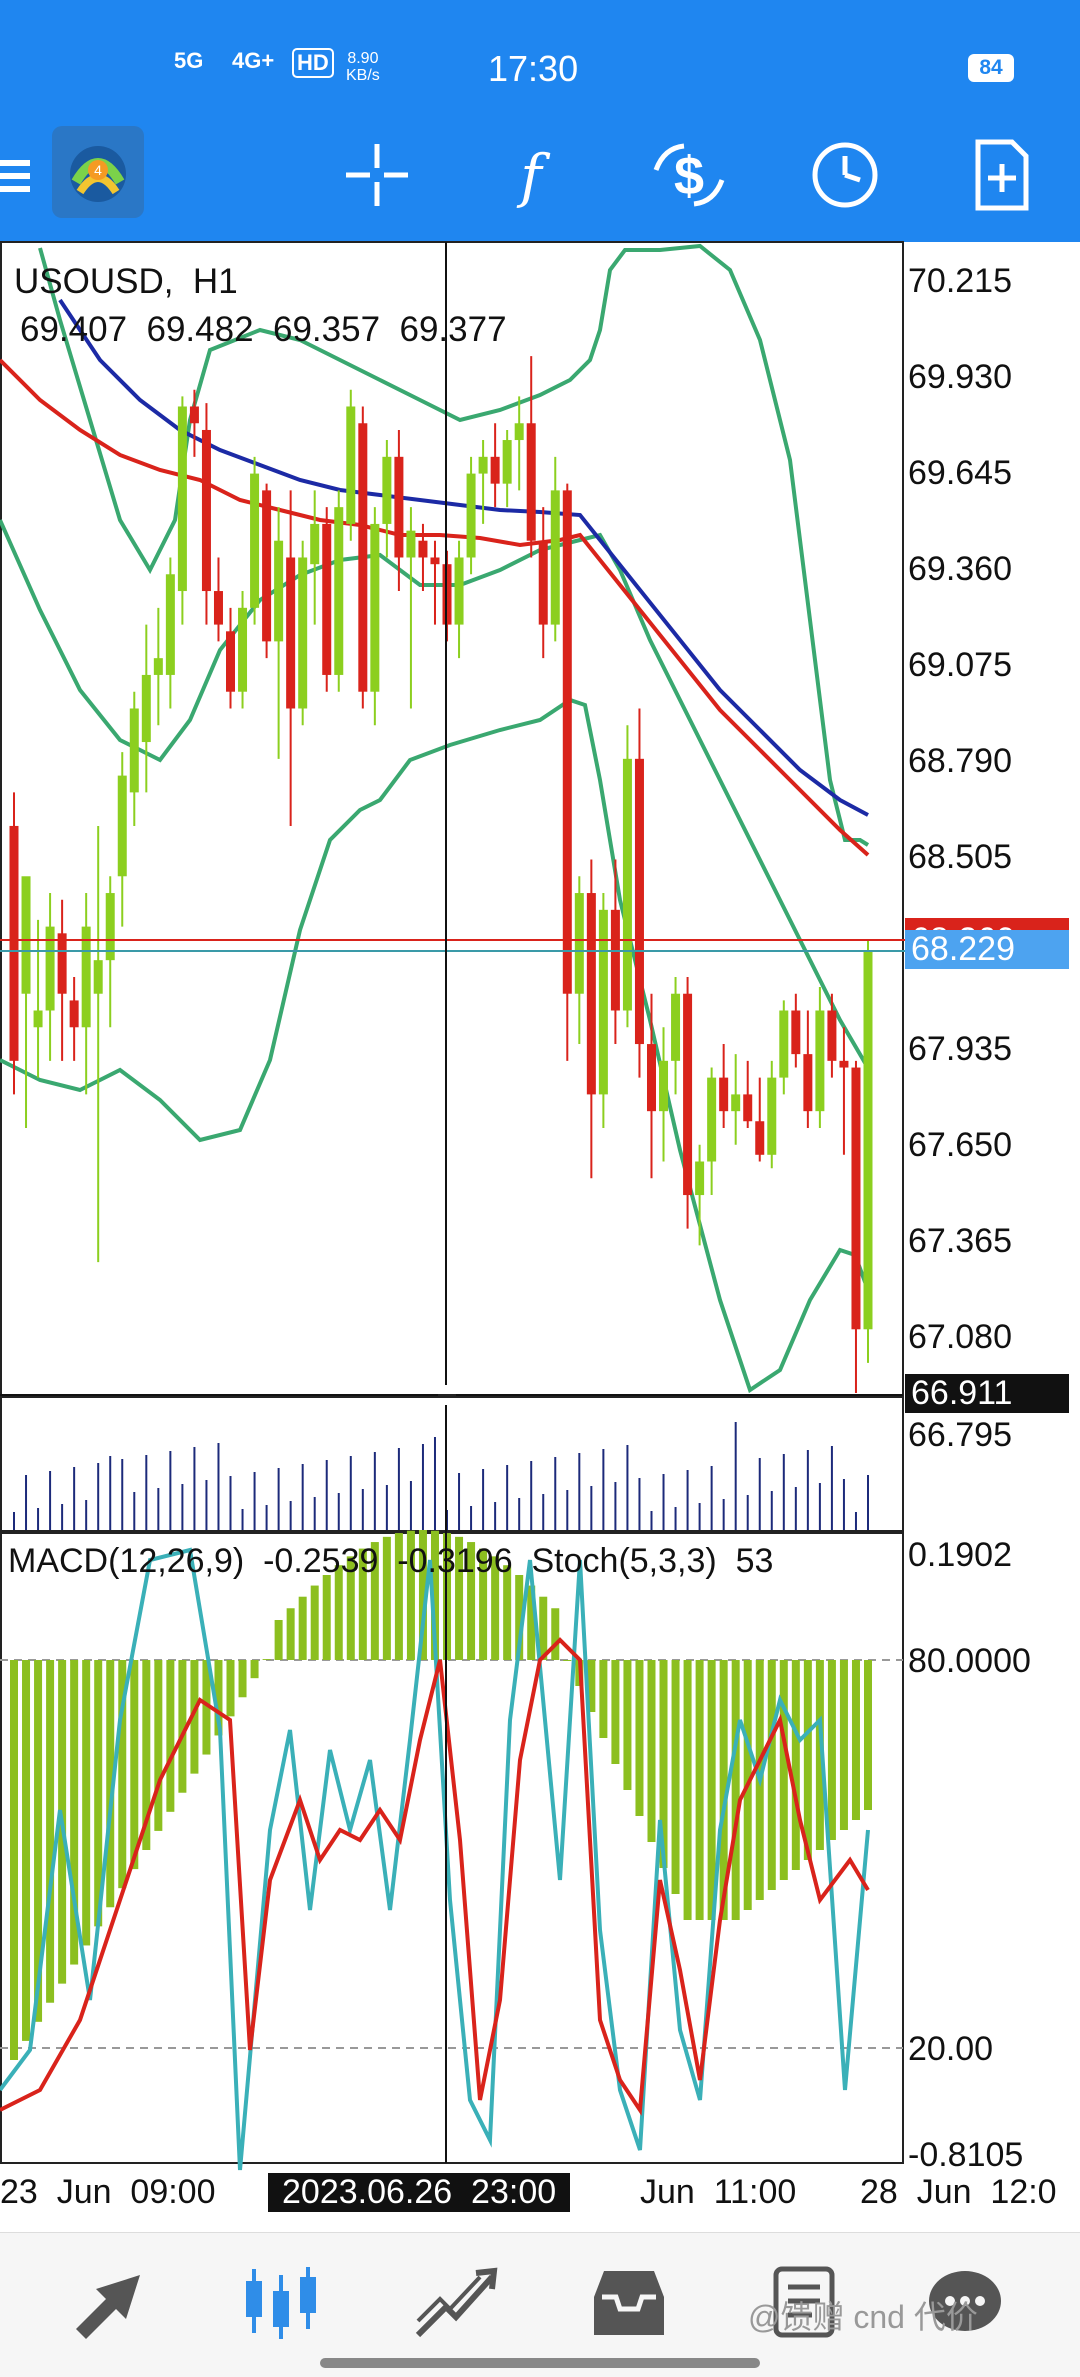  Describe the element at coordinates (987, 949) in the screenshot. I see `bid-price-label: 68.229` at that location.